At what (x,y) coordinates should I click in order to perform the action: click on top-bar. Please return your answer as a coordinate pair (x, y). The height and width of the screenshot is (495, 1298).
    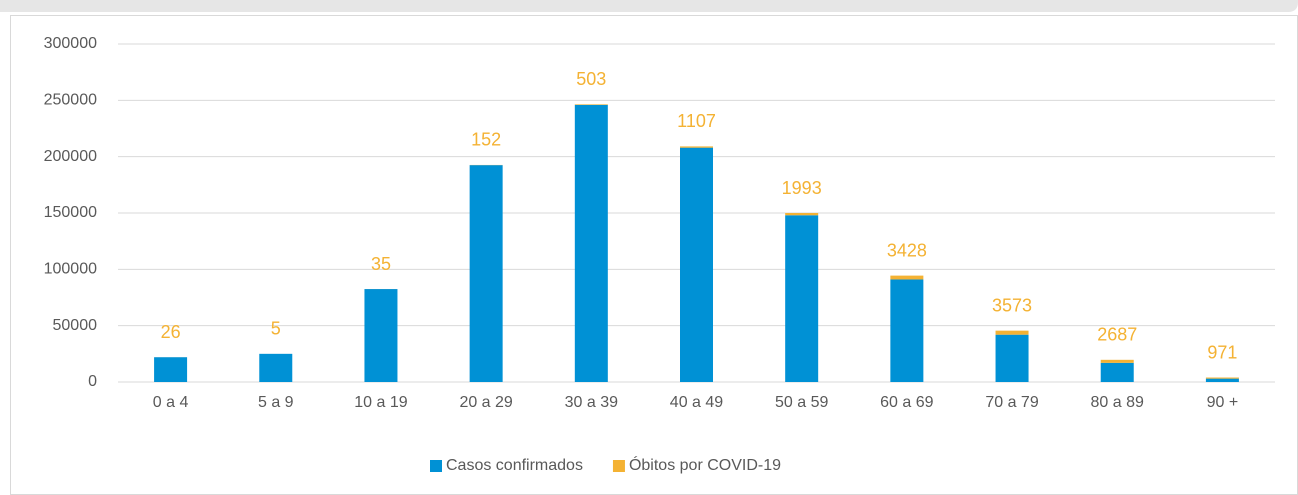
    Looking at the image, I should click on (649, 6).